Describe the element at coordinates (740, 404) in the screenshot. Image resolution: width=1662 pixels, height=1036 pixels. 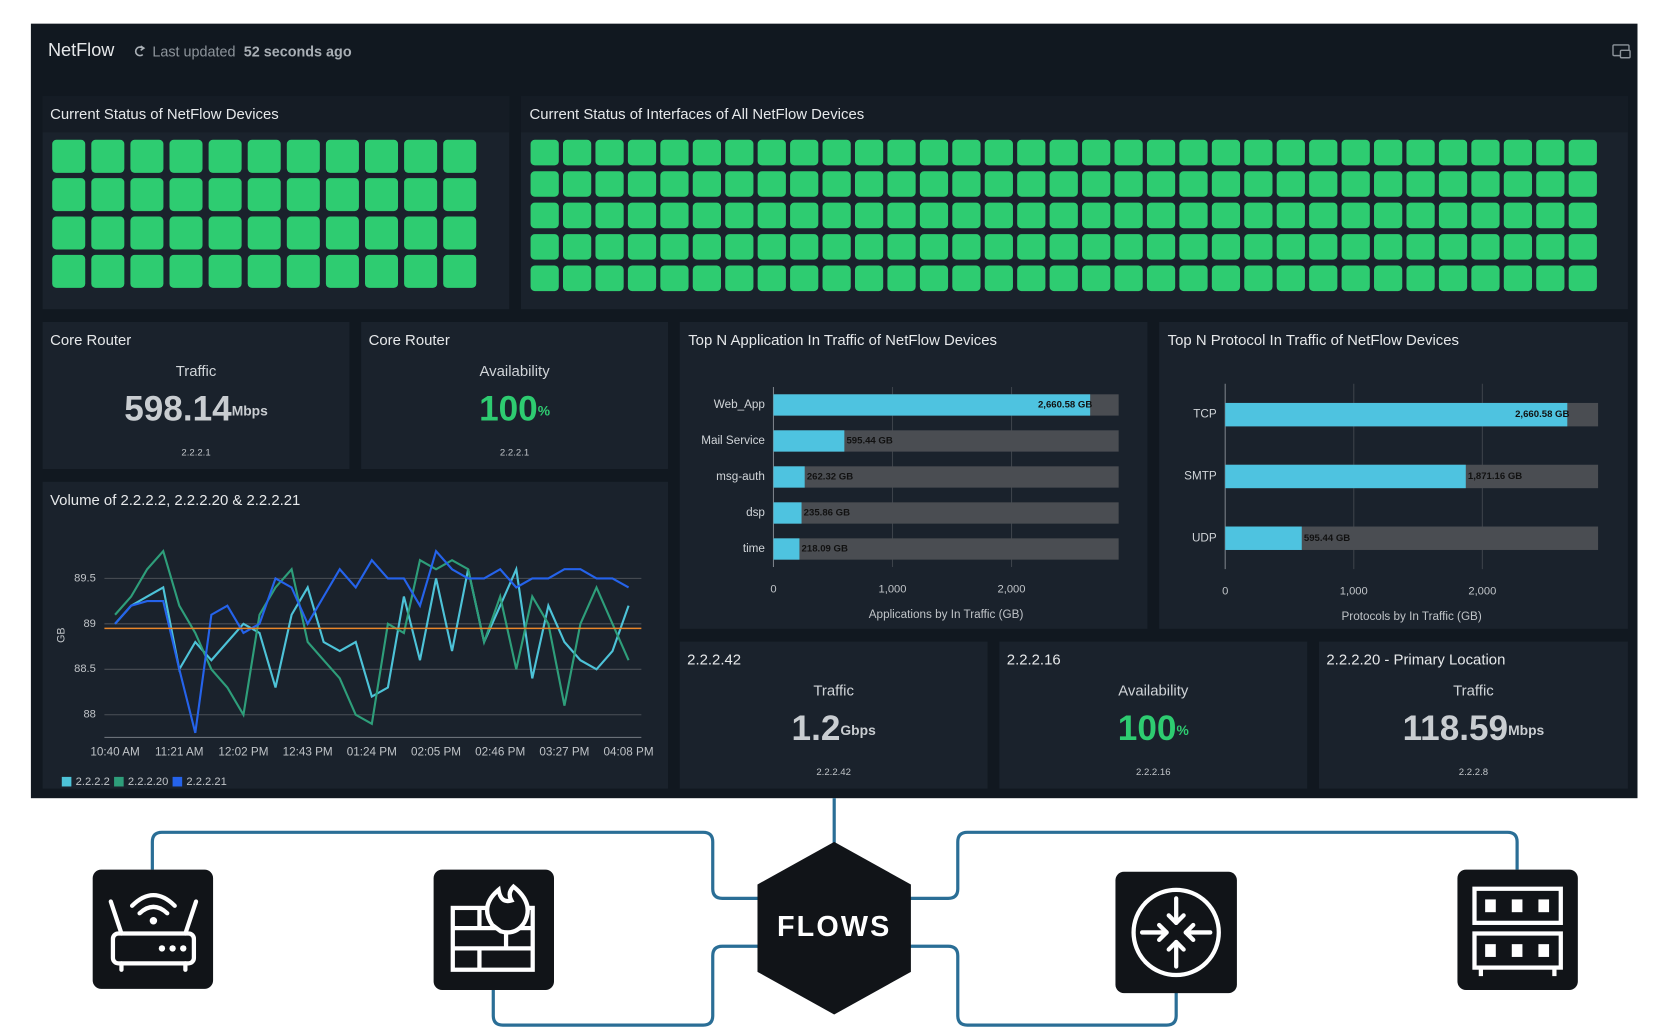
I see `category-label: Web_App` at that location.